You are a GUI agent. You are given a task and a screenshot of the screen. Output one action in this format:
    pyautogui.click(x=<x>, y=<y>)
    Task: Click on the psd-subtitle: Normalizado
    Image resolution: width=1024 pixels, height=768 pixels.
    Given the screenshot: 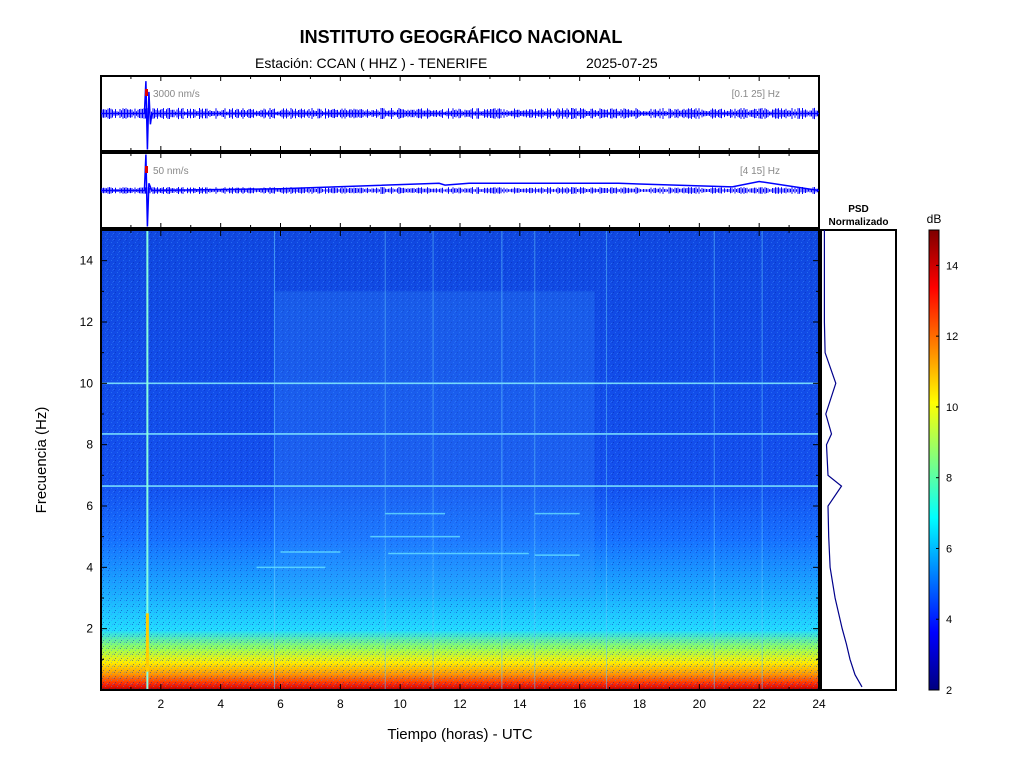 What is the action you would take?
    pyautogui.click(x=858, y=222)
    